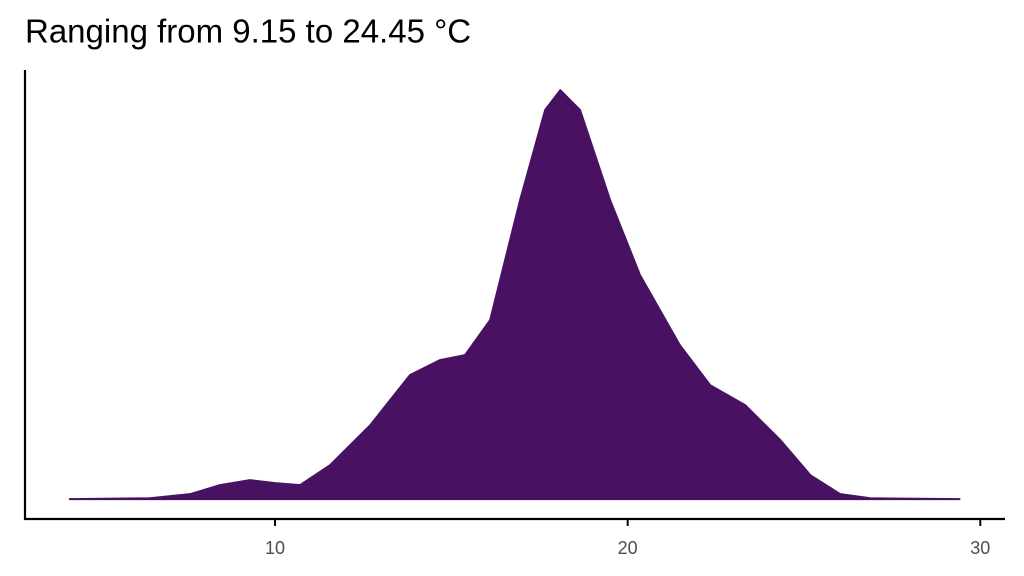 This screenshot has width=1024, height=576. What do you see at coordinates (628, 548) in the screenshot?
I see `x-tick-label: 20` at bounding box center [628, 548].